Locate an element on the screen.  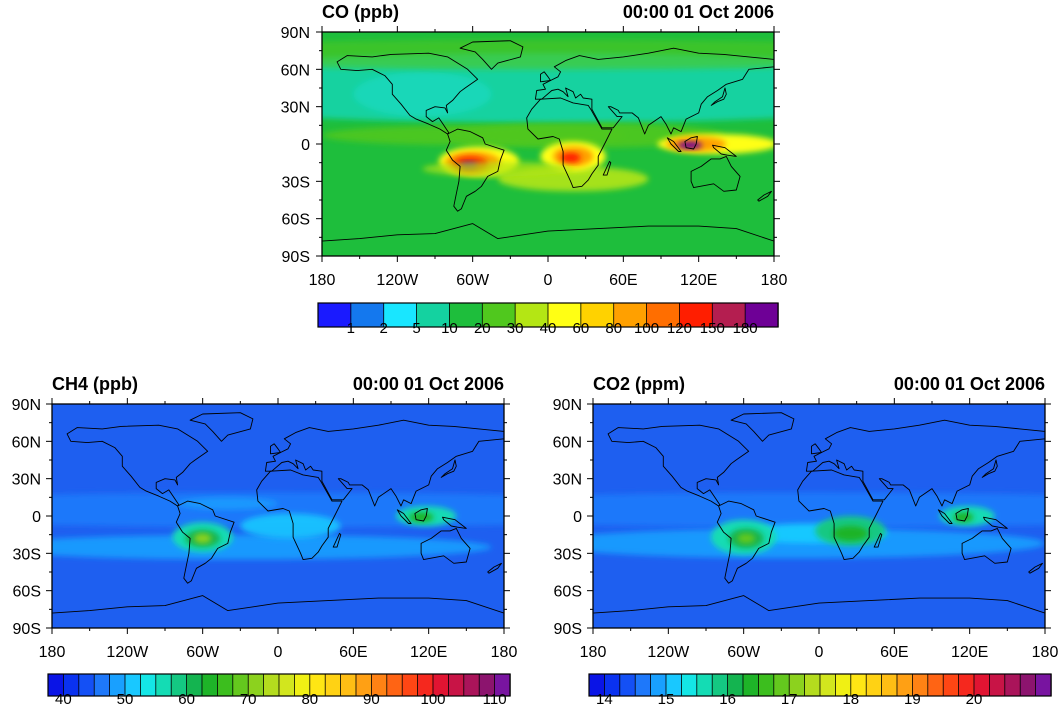
coastline-madagascar is located at coordinates (337, 540).